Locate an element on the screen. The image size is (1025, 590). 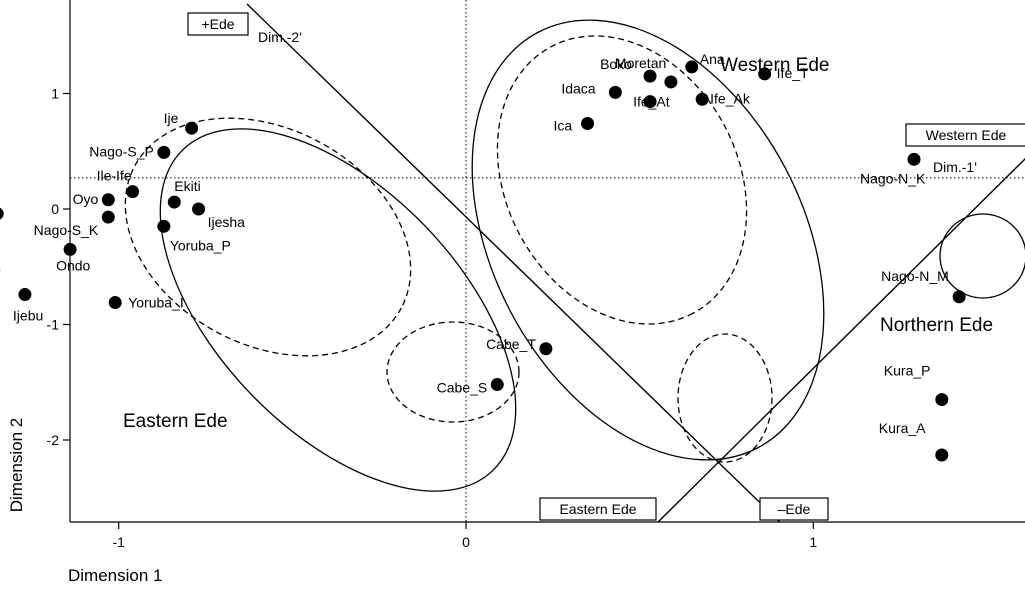
point-label-yoruba-p: Yoruba_P is located at coordinates (200, 245).